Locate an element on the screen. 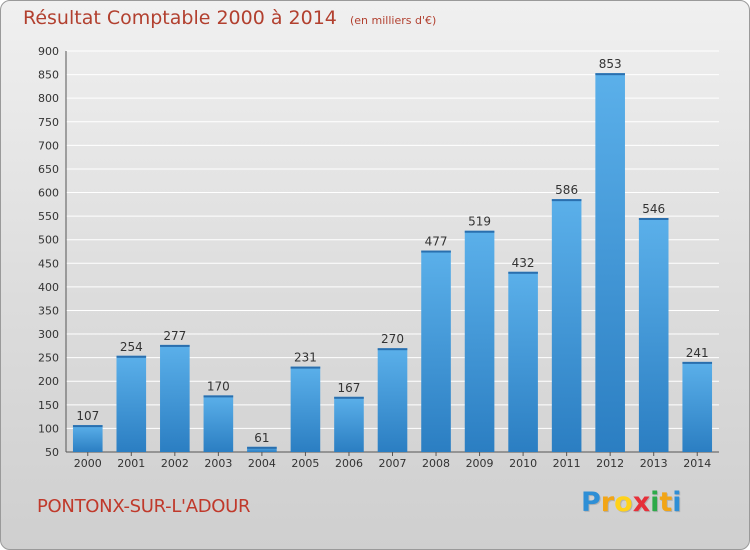 Image resolution: width=750 pixels, height=550 pixels. x-tick-label-2000: 2000 is located at coordinates (88, 463).